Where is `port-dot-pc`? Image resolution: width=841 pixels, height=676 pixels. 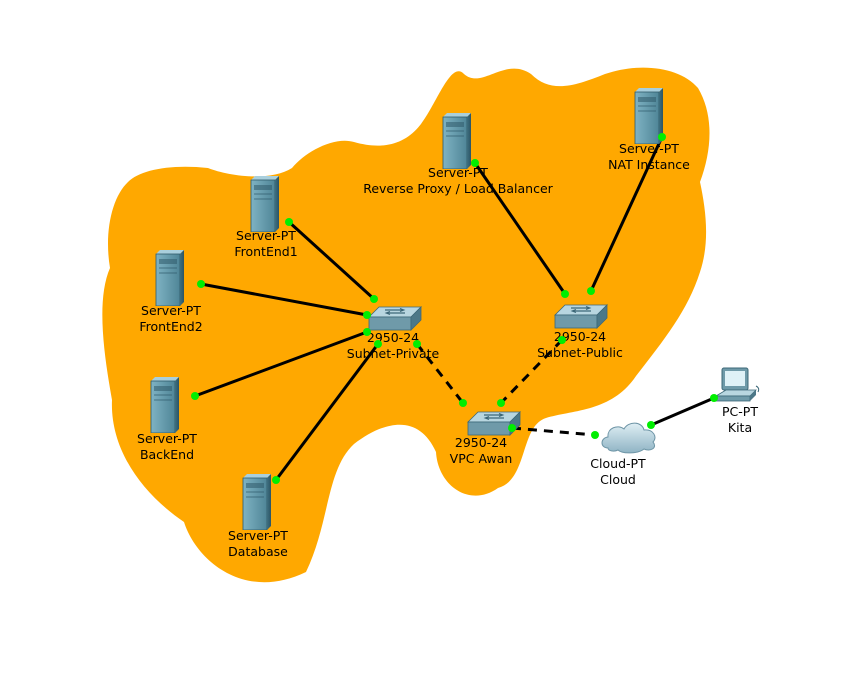 port-dot-pc is located at coordinates (714, 398).